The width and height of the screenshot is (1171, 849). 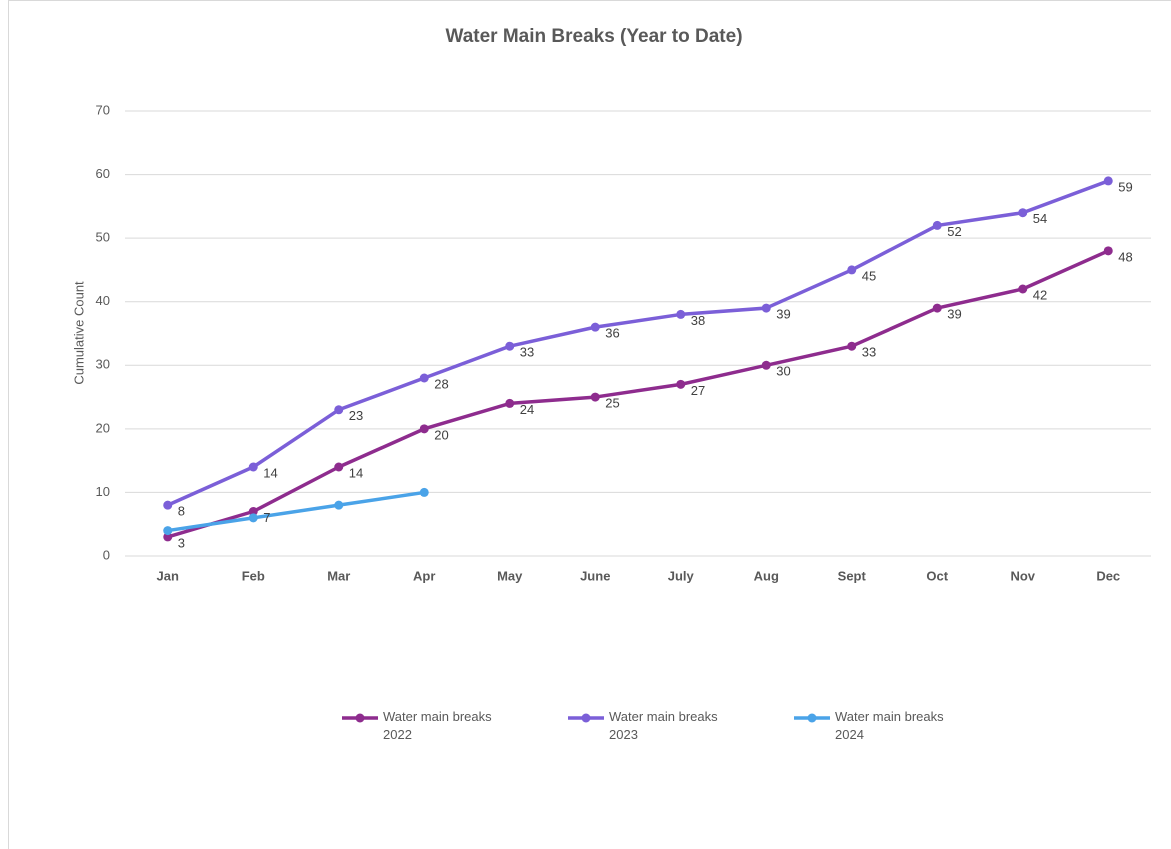 I want to click on data-label: 52, so click(x=954, y=231).